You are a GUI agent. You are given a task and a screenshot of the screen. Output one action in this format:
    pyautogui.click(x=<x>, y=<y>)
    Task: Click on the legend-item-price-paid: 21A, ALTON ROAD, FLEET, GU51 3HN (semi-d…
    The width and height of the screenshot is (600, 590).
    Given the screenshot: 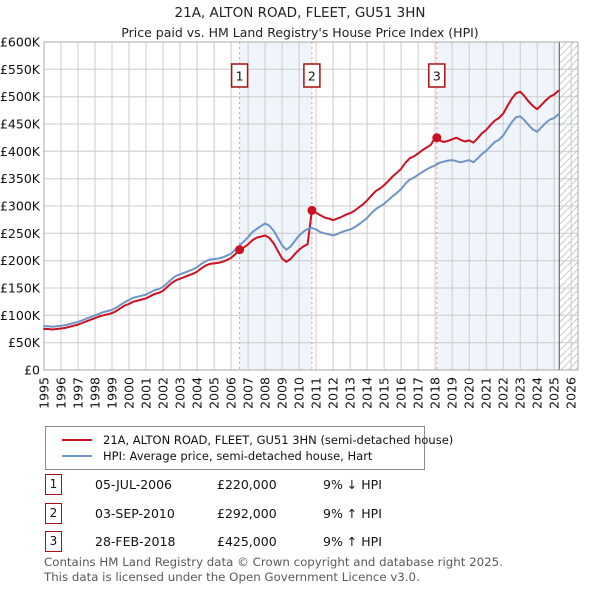 What is the action you would take?
    pyautogui.click(x=252, y=440)
    